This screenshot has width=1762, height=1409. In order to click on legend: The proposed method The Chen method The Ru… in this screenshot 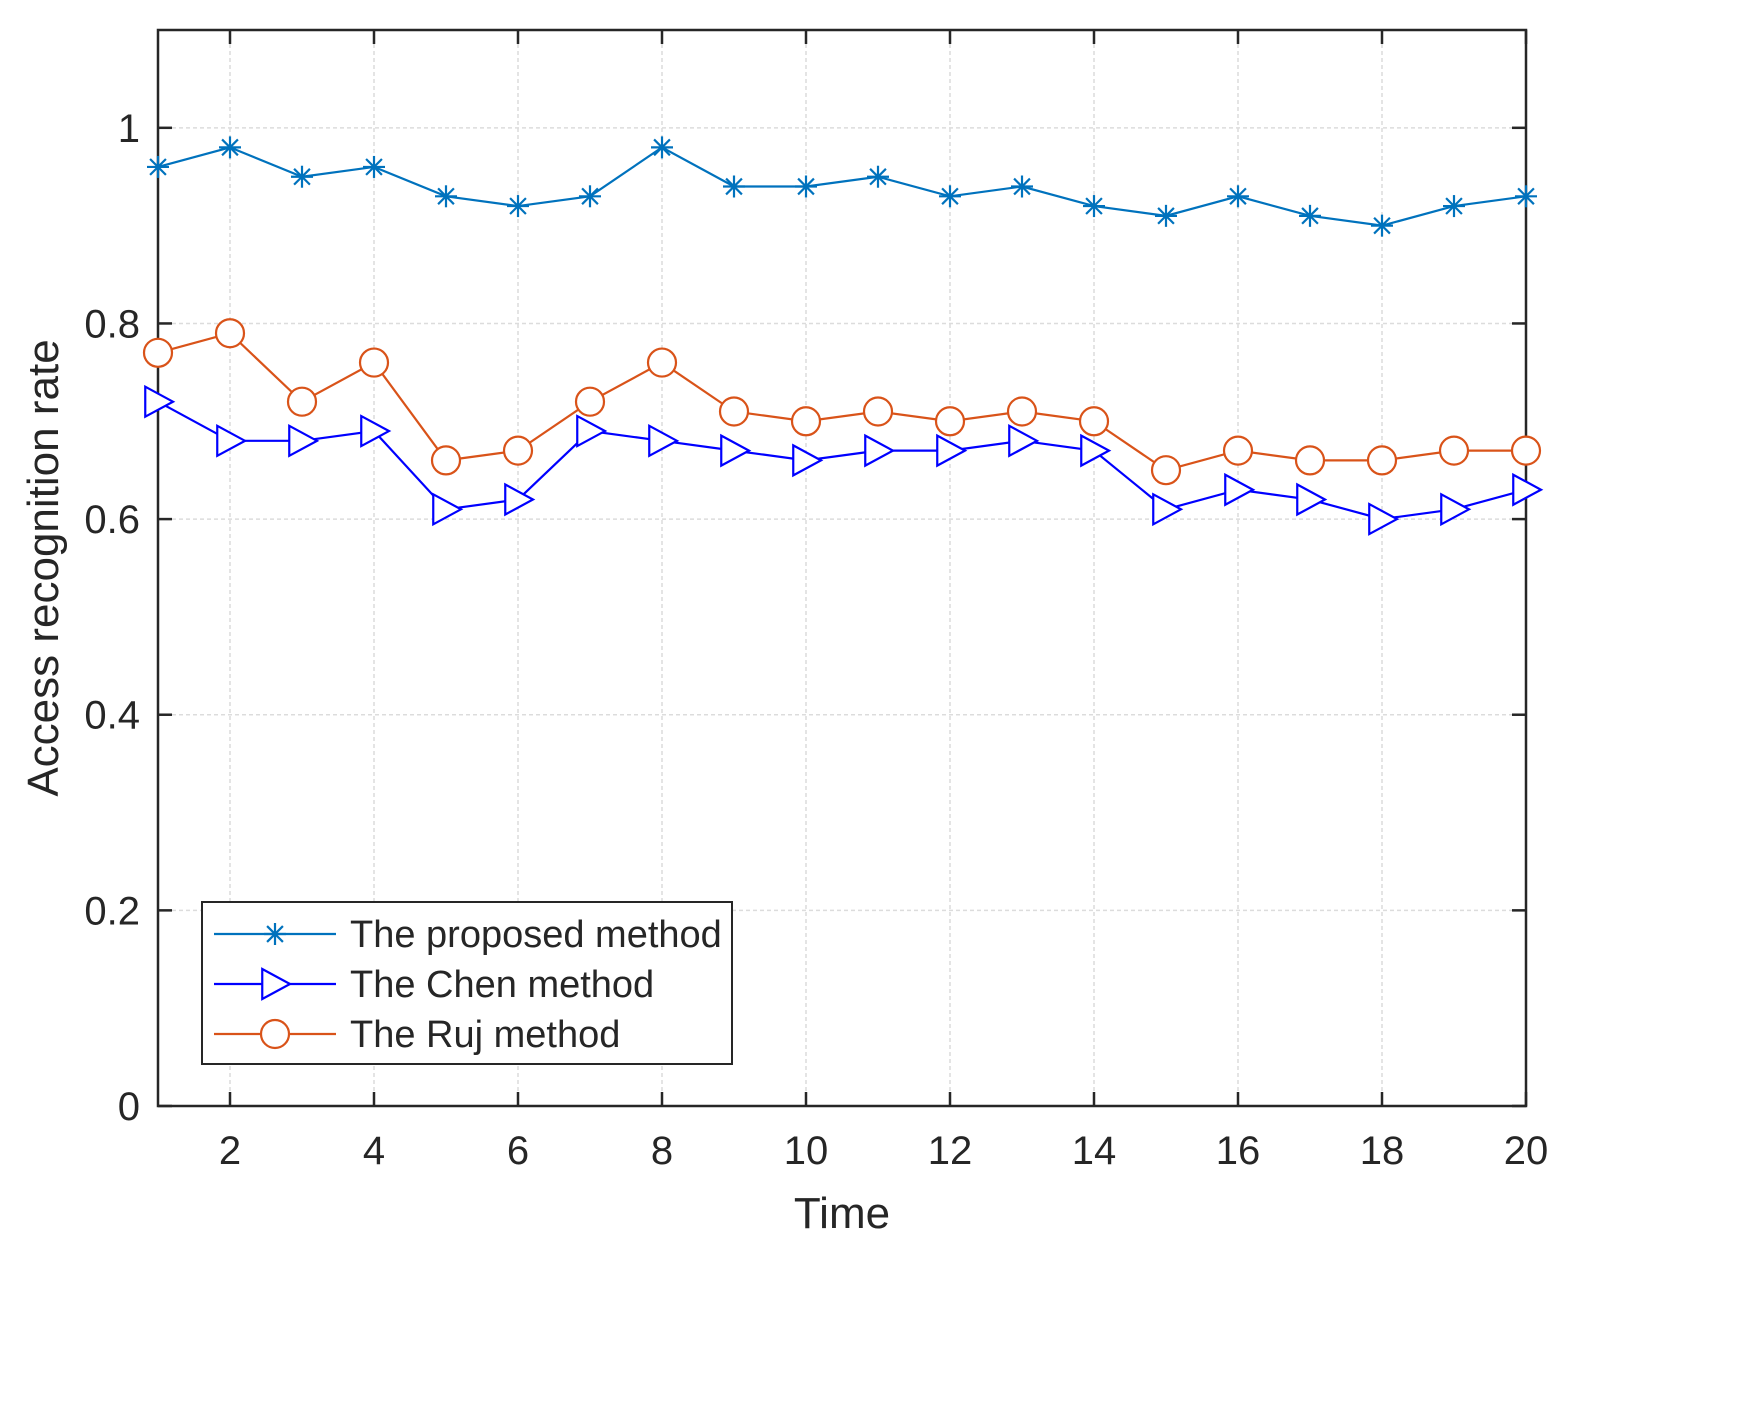, I will do `click(467, 983)`.